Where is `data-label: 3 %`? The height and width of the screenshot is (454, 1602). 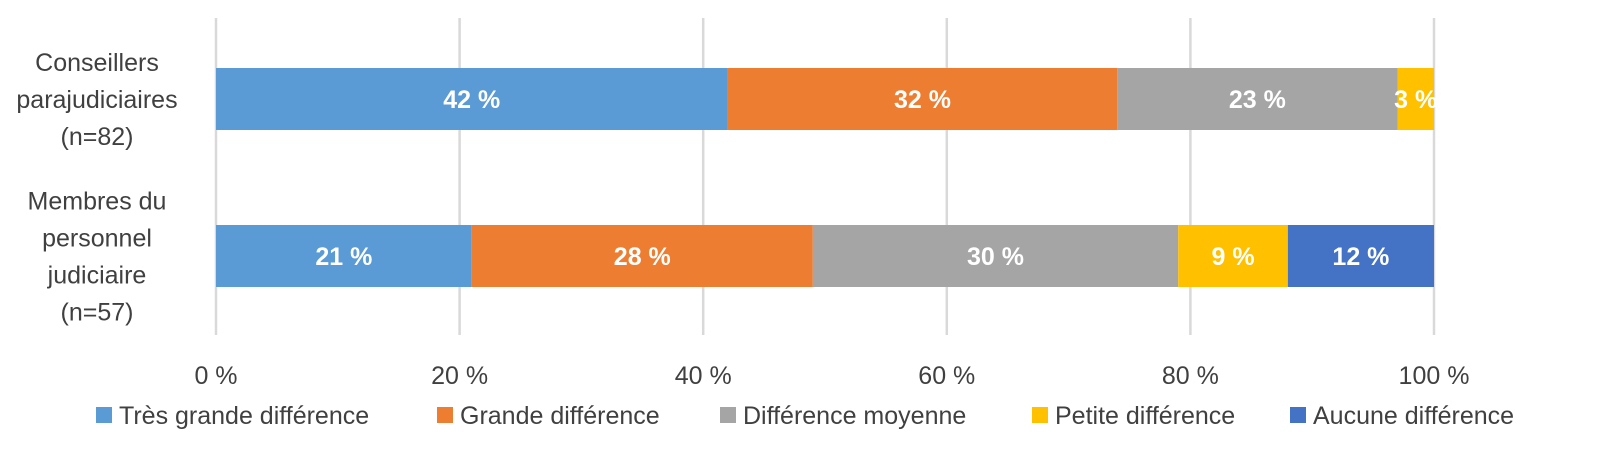 data-label: 3 % is located at coordinates (1415, 100).